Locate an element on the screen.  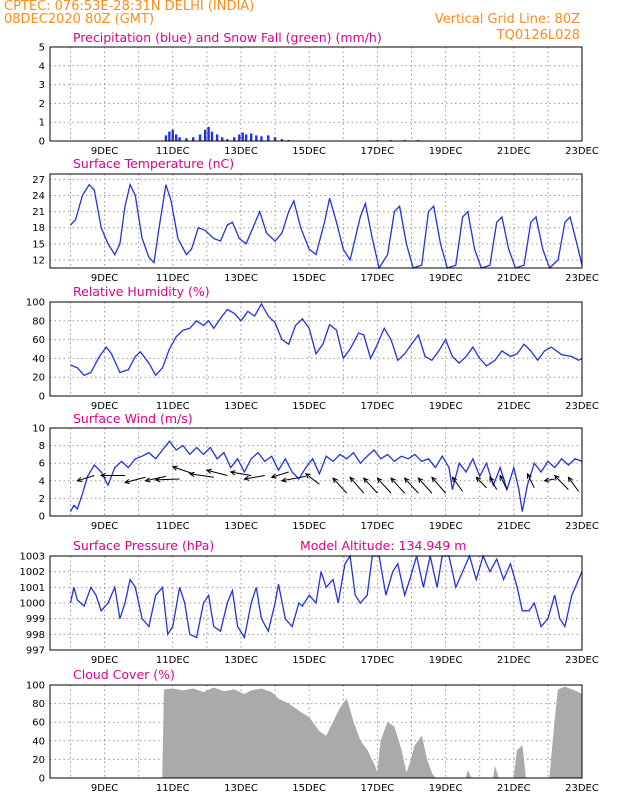
y-tick-label: 100 is located at coordinates (35, 686).